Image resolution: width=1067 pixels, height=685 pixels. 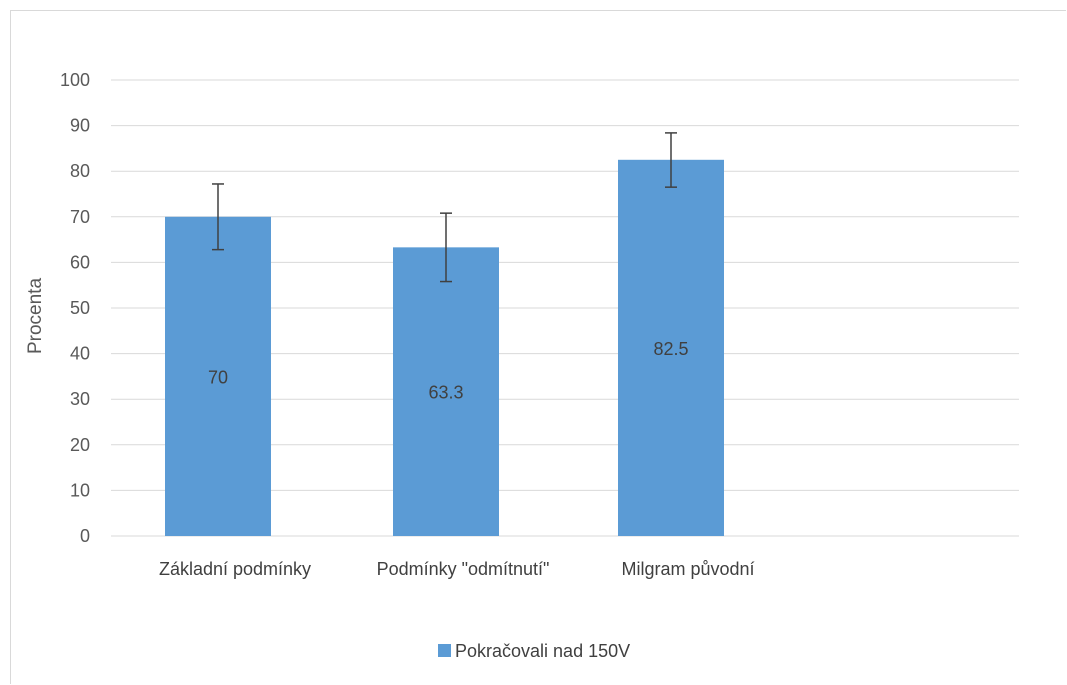 I want to click on legend: Pokračovali nad 150V, so click(x=534, y=651).